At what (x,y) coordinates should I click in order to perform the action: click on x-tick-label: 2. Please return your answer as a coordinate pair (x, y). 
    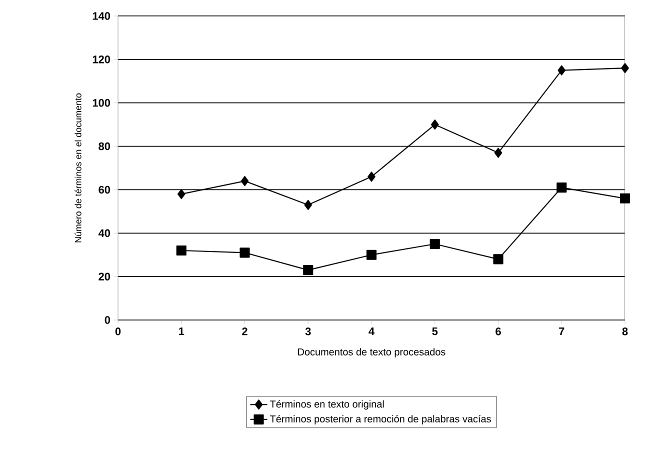
    Looking at the image, I should click on (245, 332).